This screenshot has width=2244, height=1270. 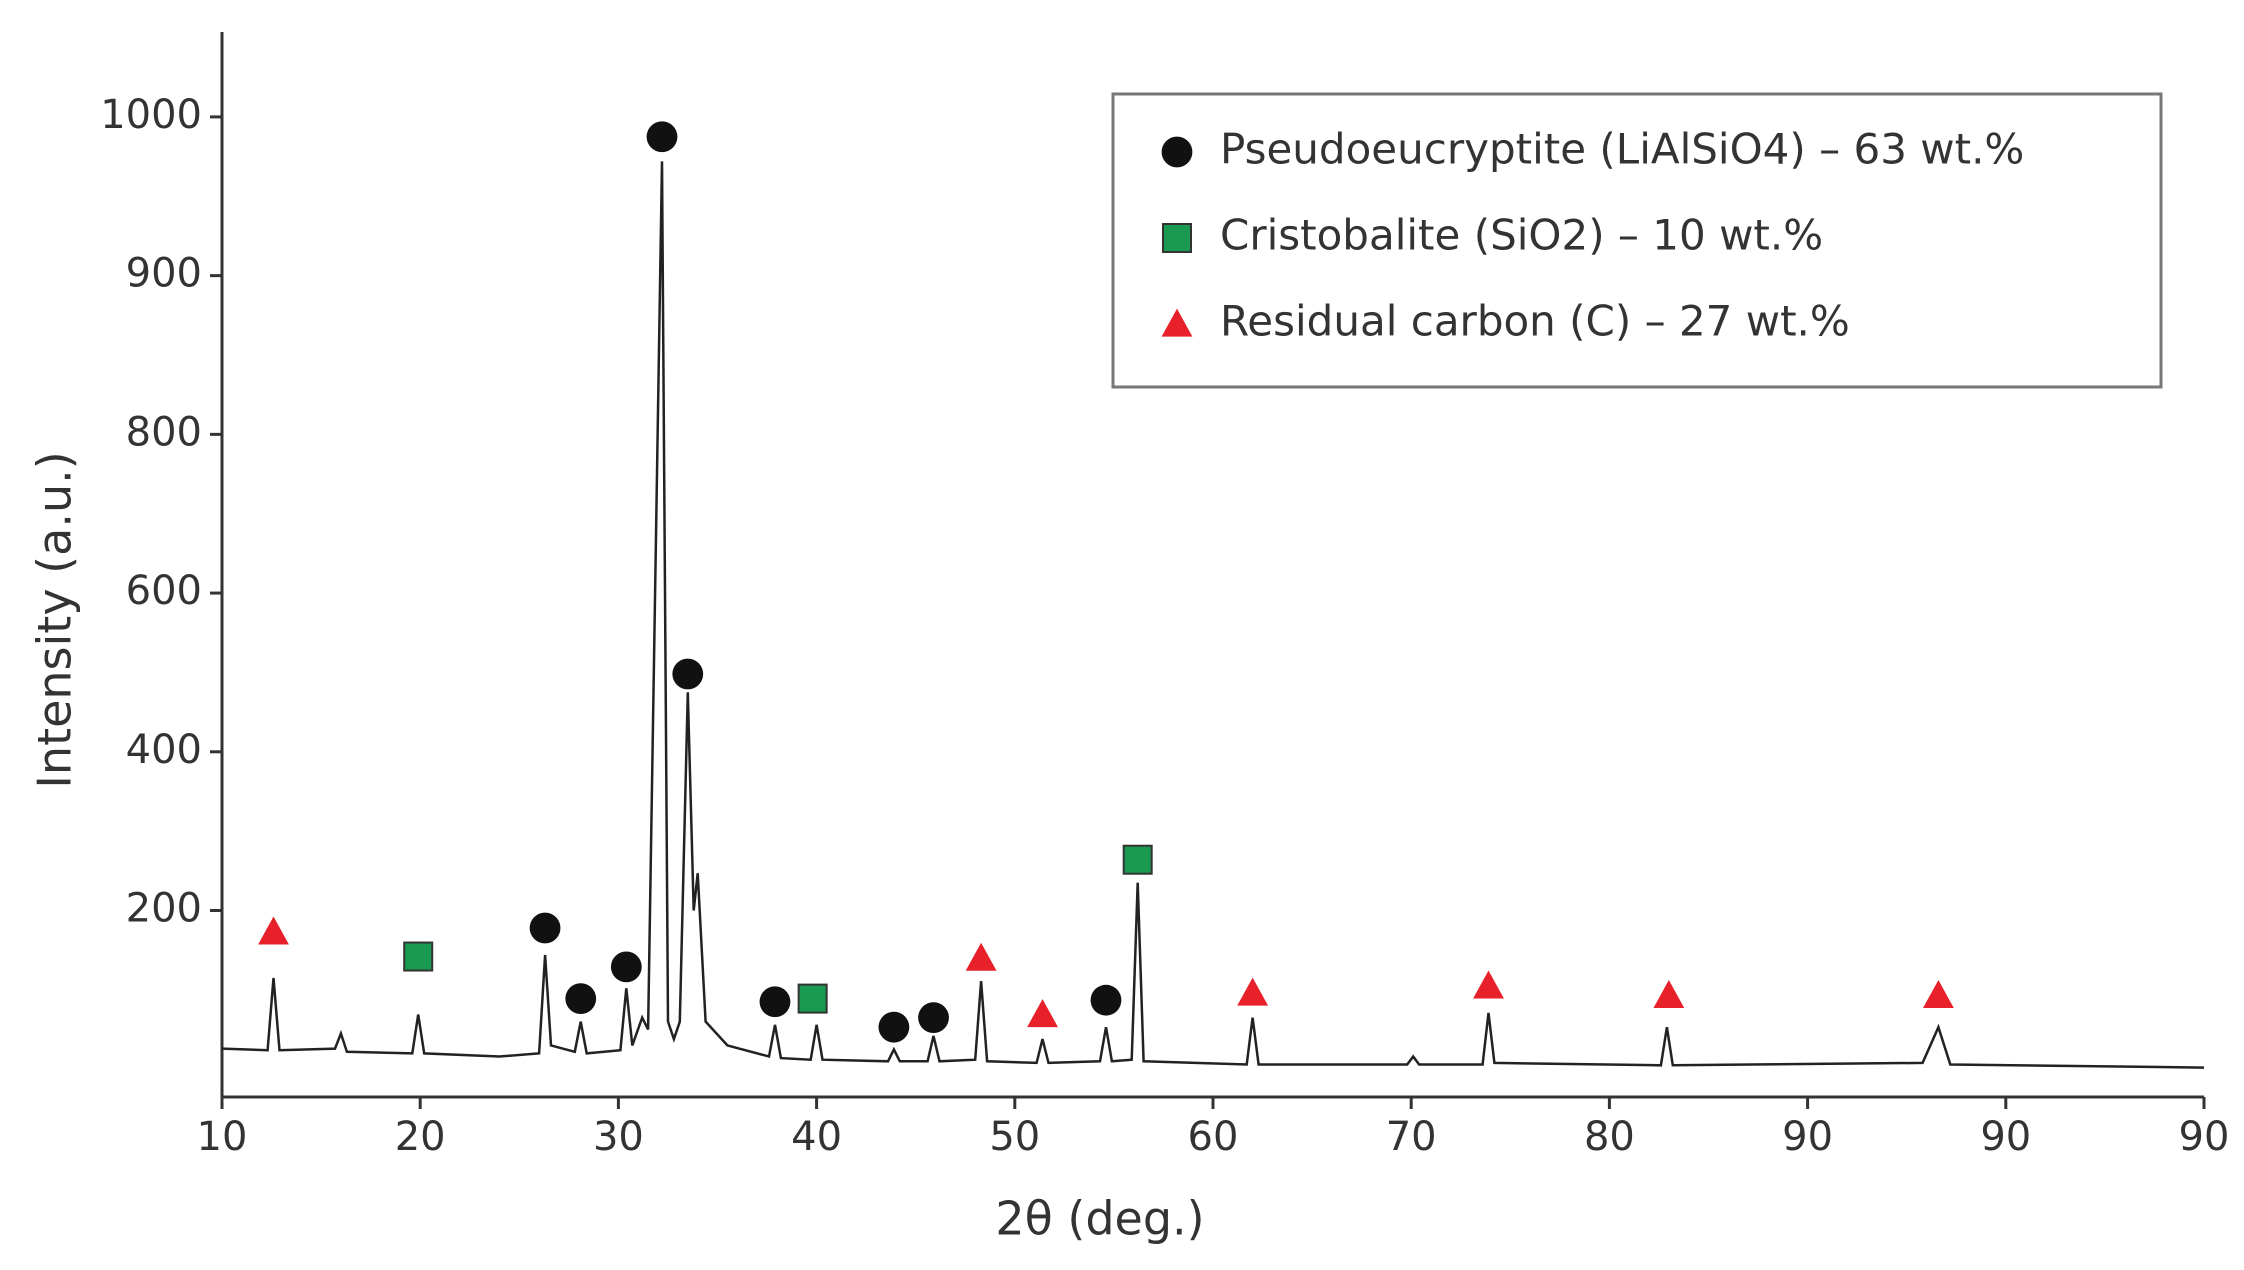 I want to click on x-tick-label: 40, so click(x=816, y=1137).